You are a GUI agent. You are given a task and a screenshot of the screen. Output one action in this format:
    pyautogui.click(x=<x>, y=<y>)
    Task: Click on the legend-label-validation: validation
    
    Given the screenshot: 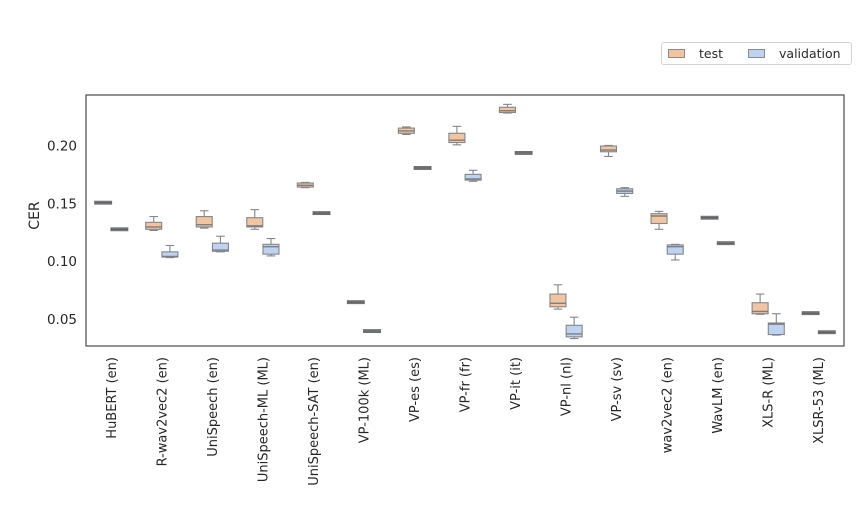 What is the action you would take?
    pyautogui.click(x=810, y=53)
    